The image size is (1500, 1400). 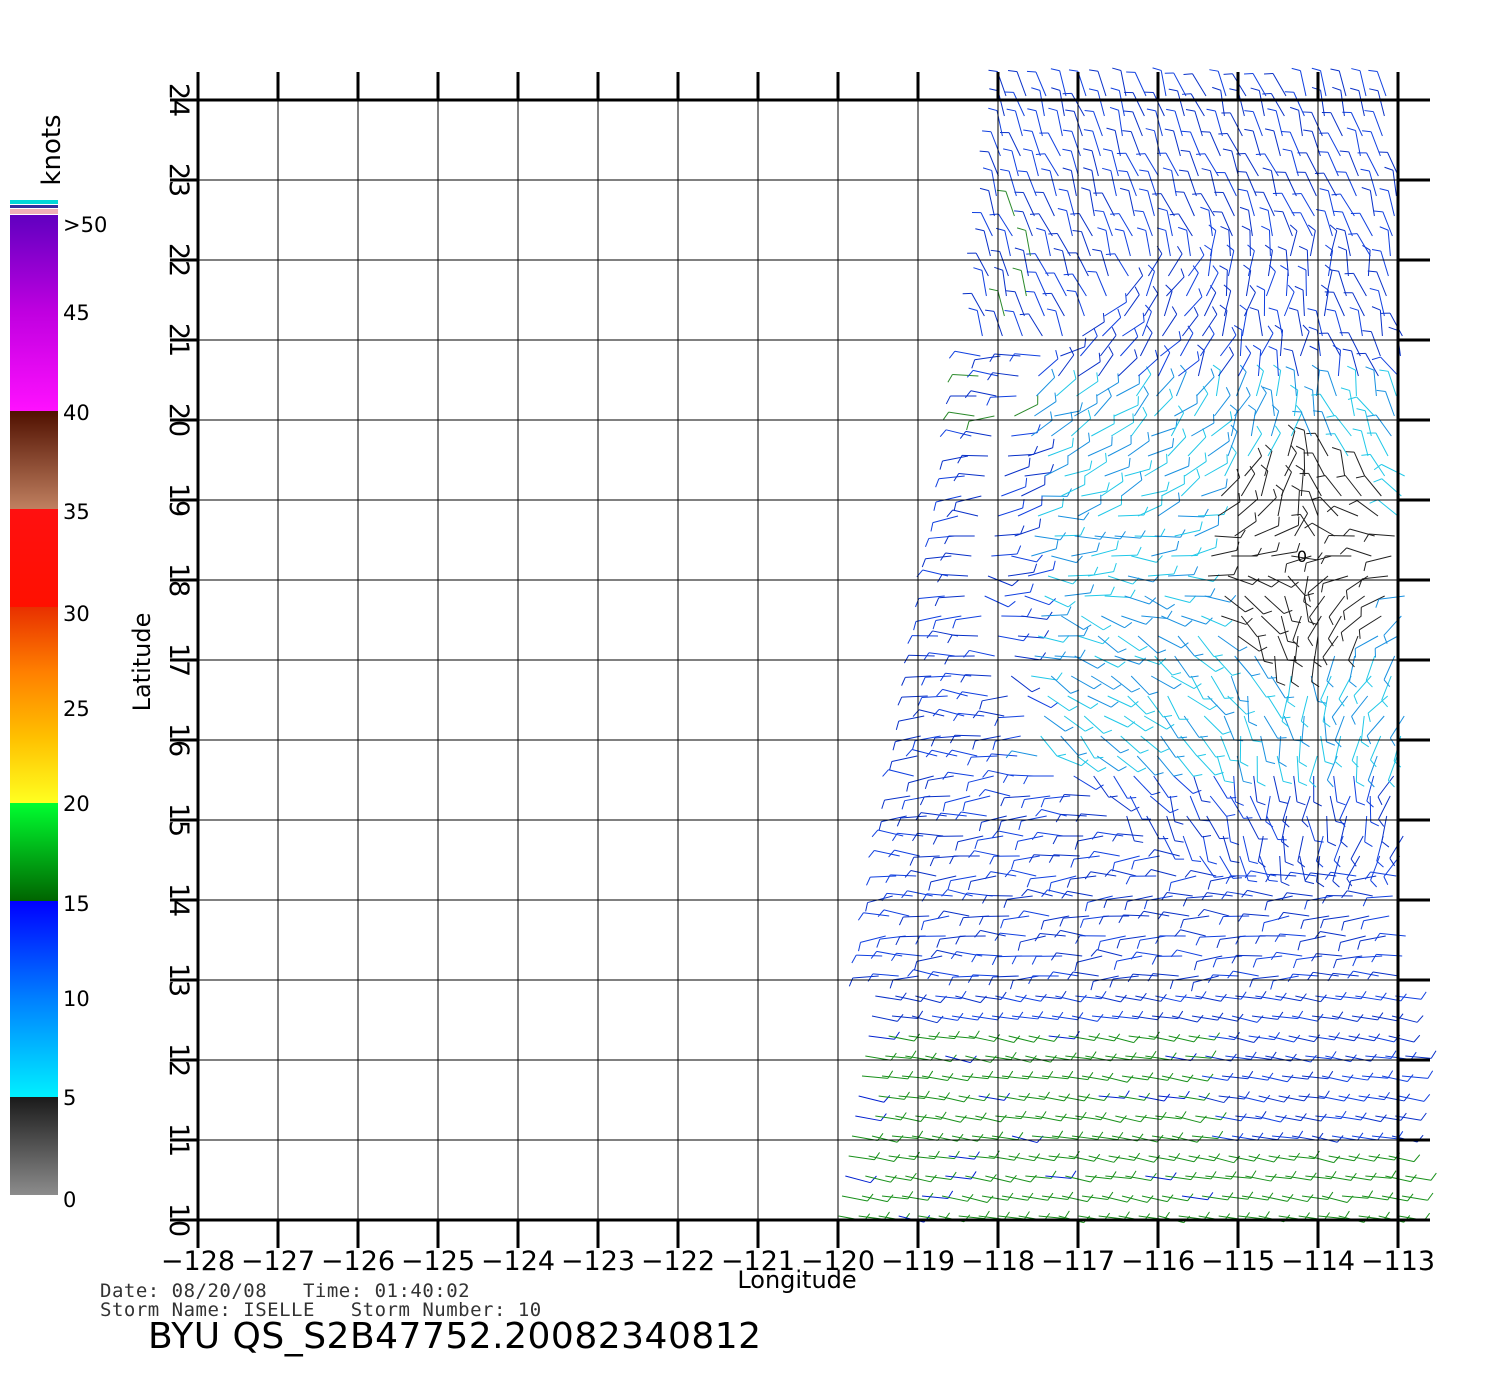 I want to click on date-time-line: Date: 08/20/08 Time: 01:40:02, so click(x=285, y=1291).